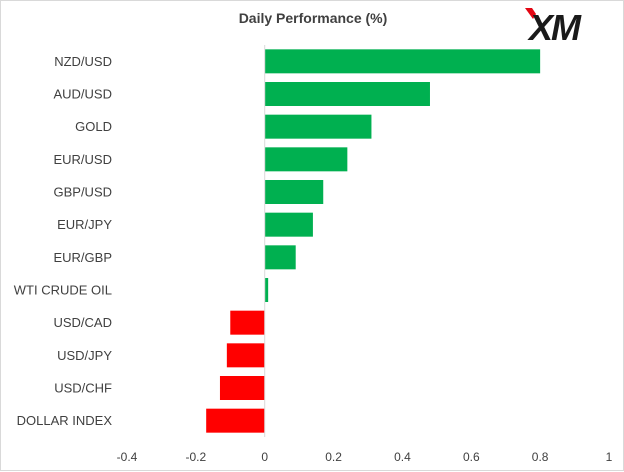  I want to click on category-label: USD/CHF, so click(83, 388).